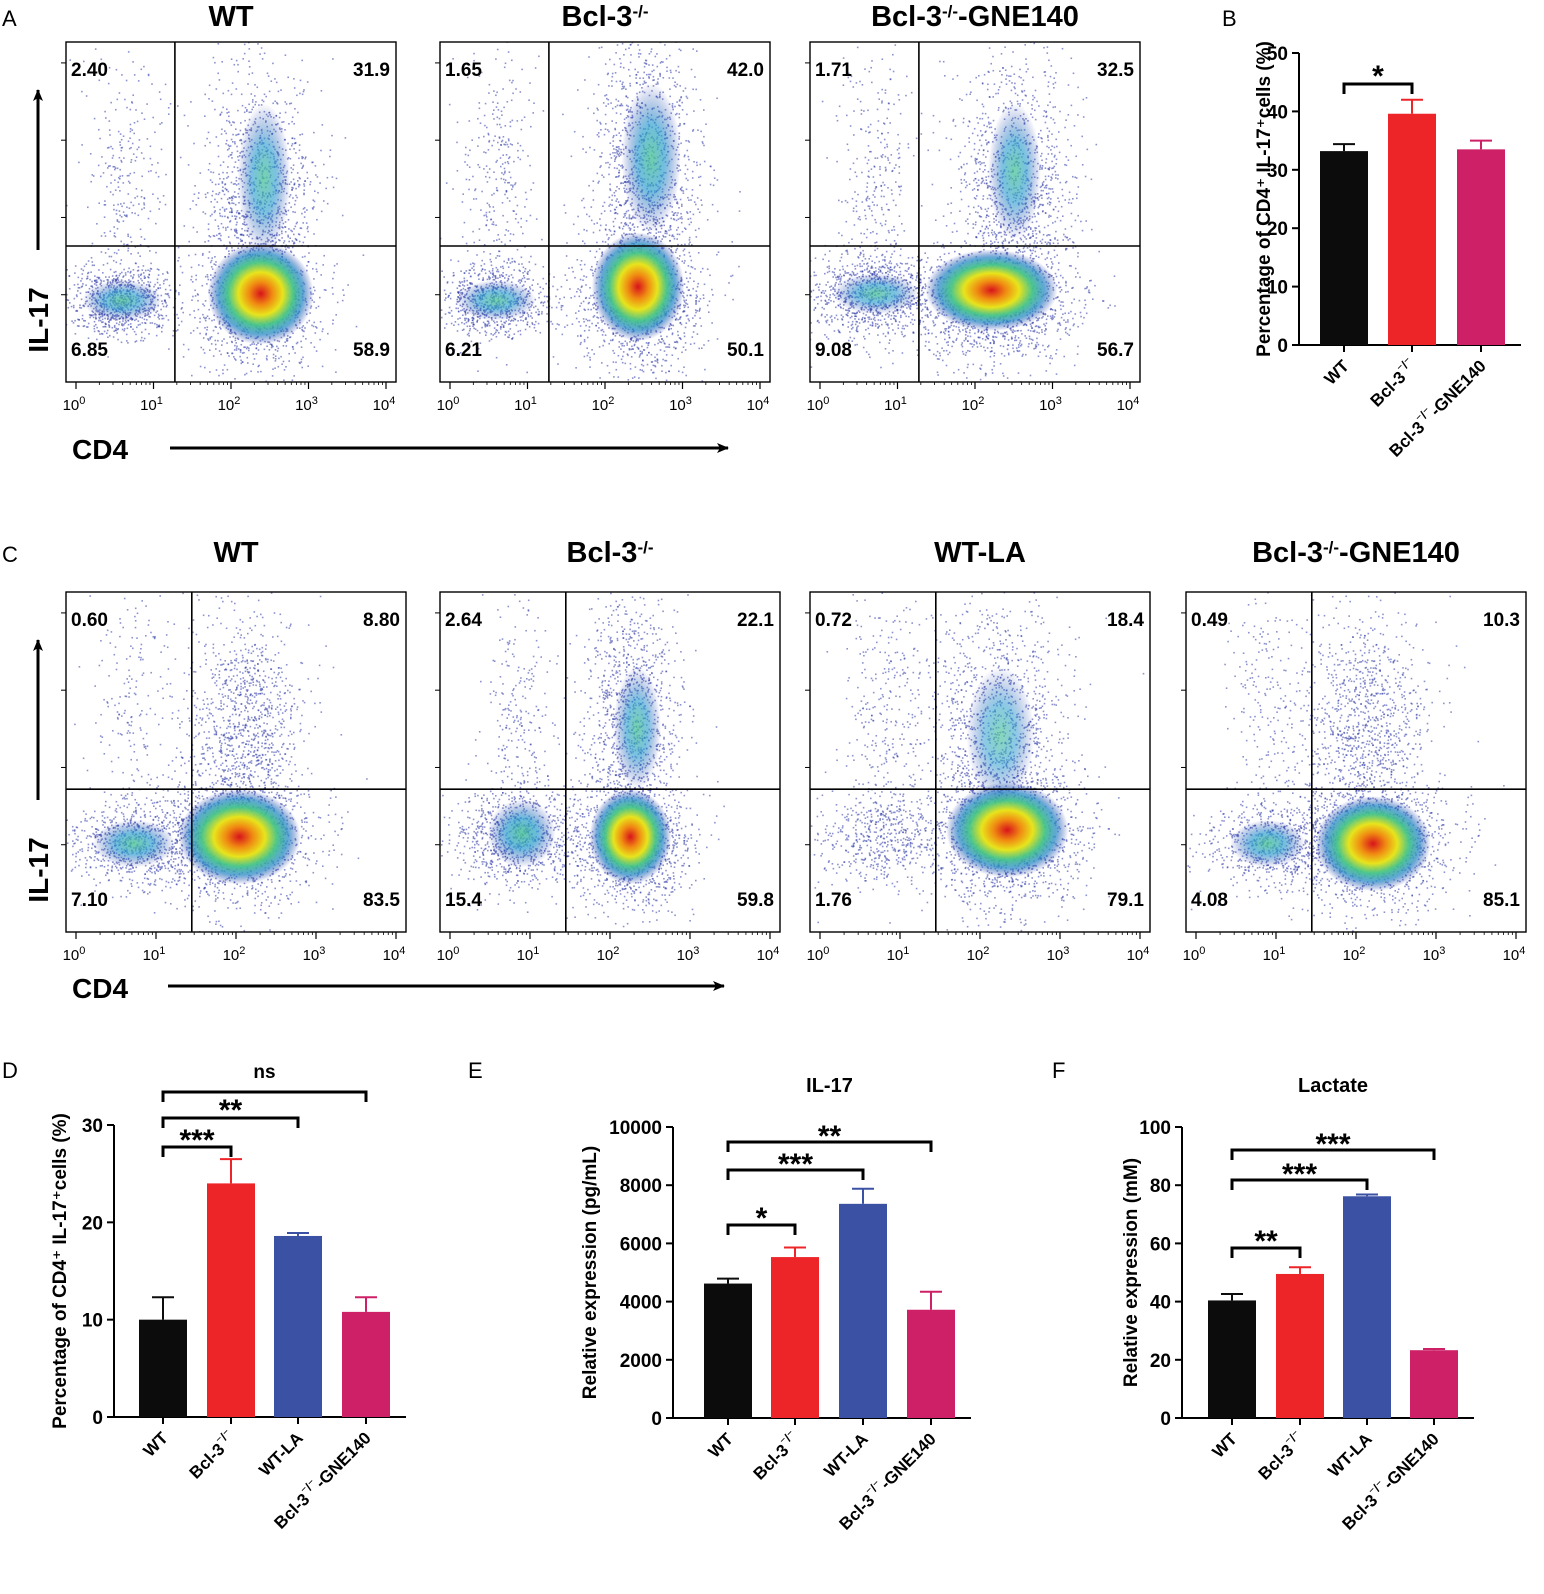 The width and height of the screenshot is (1544, 1594). What do you see at coordinates (1058, 1070) in the screenshot?
I see `panel-f-letter: F` at bounding box center [1058, 1070].